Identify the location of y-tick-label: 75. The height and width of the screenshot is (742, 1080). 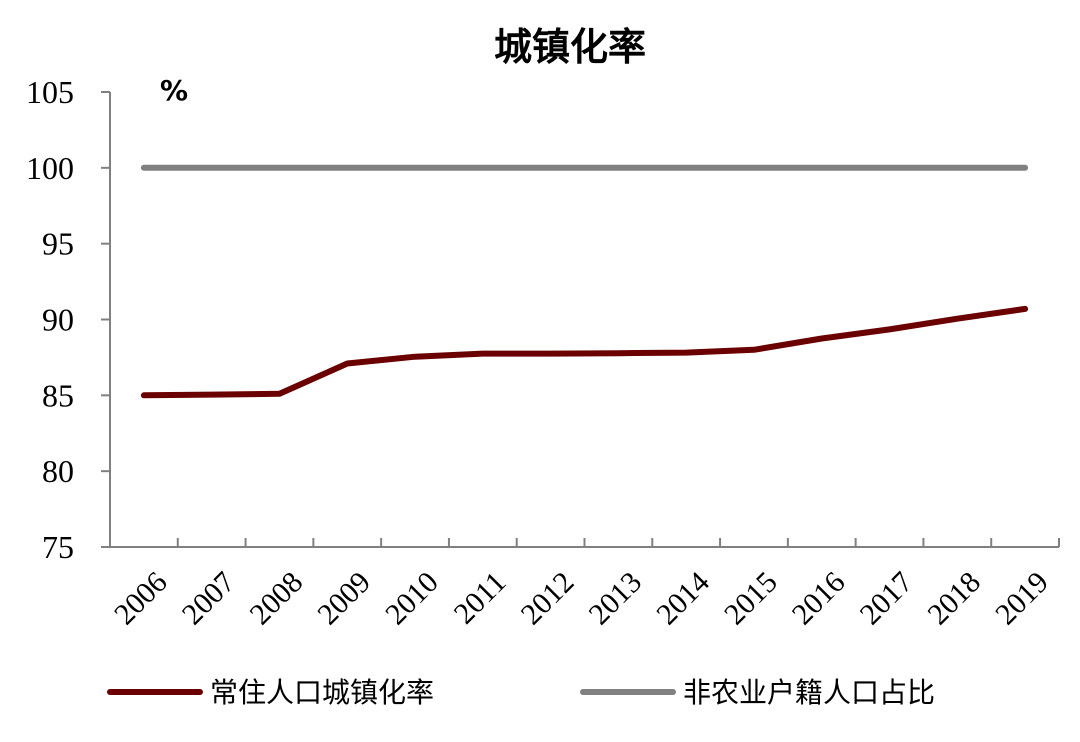
(58, 547).